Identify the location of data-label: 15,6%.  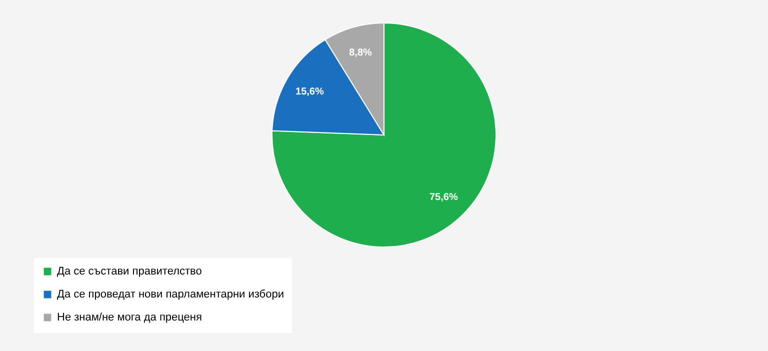
(310, 92).